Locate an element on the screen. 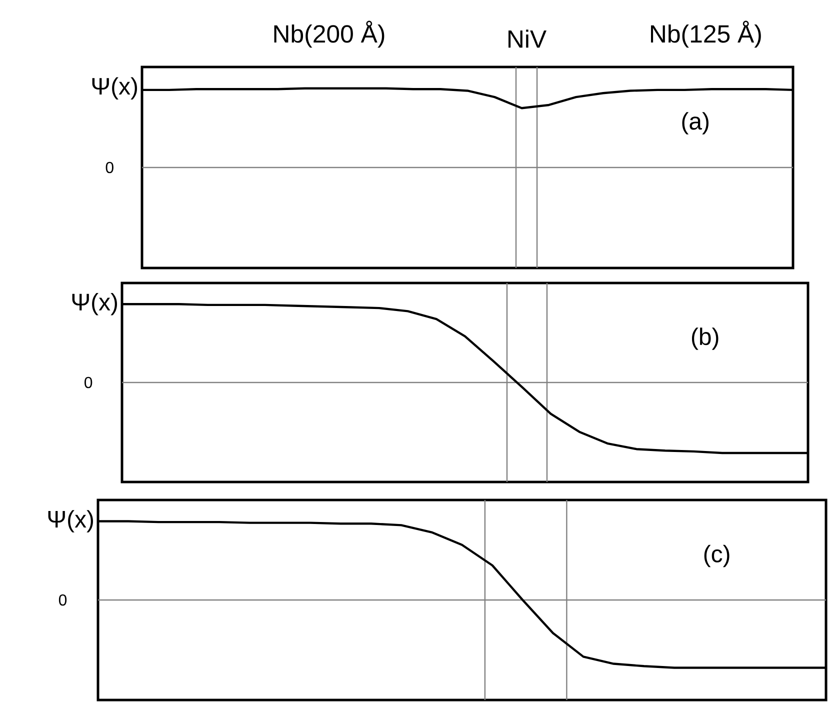 The image size is (828, 702). text: NiV is located at coordinates (527, 39).